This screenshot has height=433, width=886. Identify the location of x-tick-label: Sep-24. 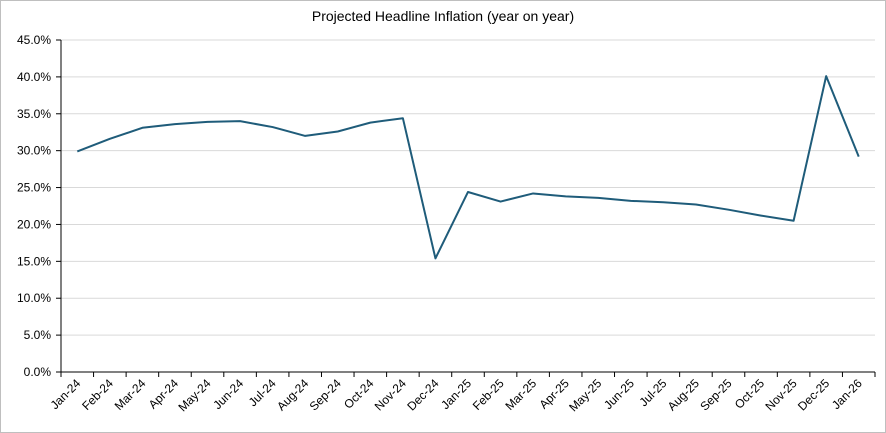
(325, 394).